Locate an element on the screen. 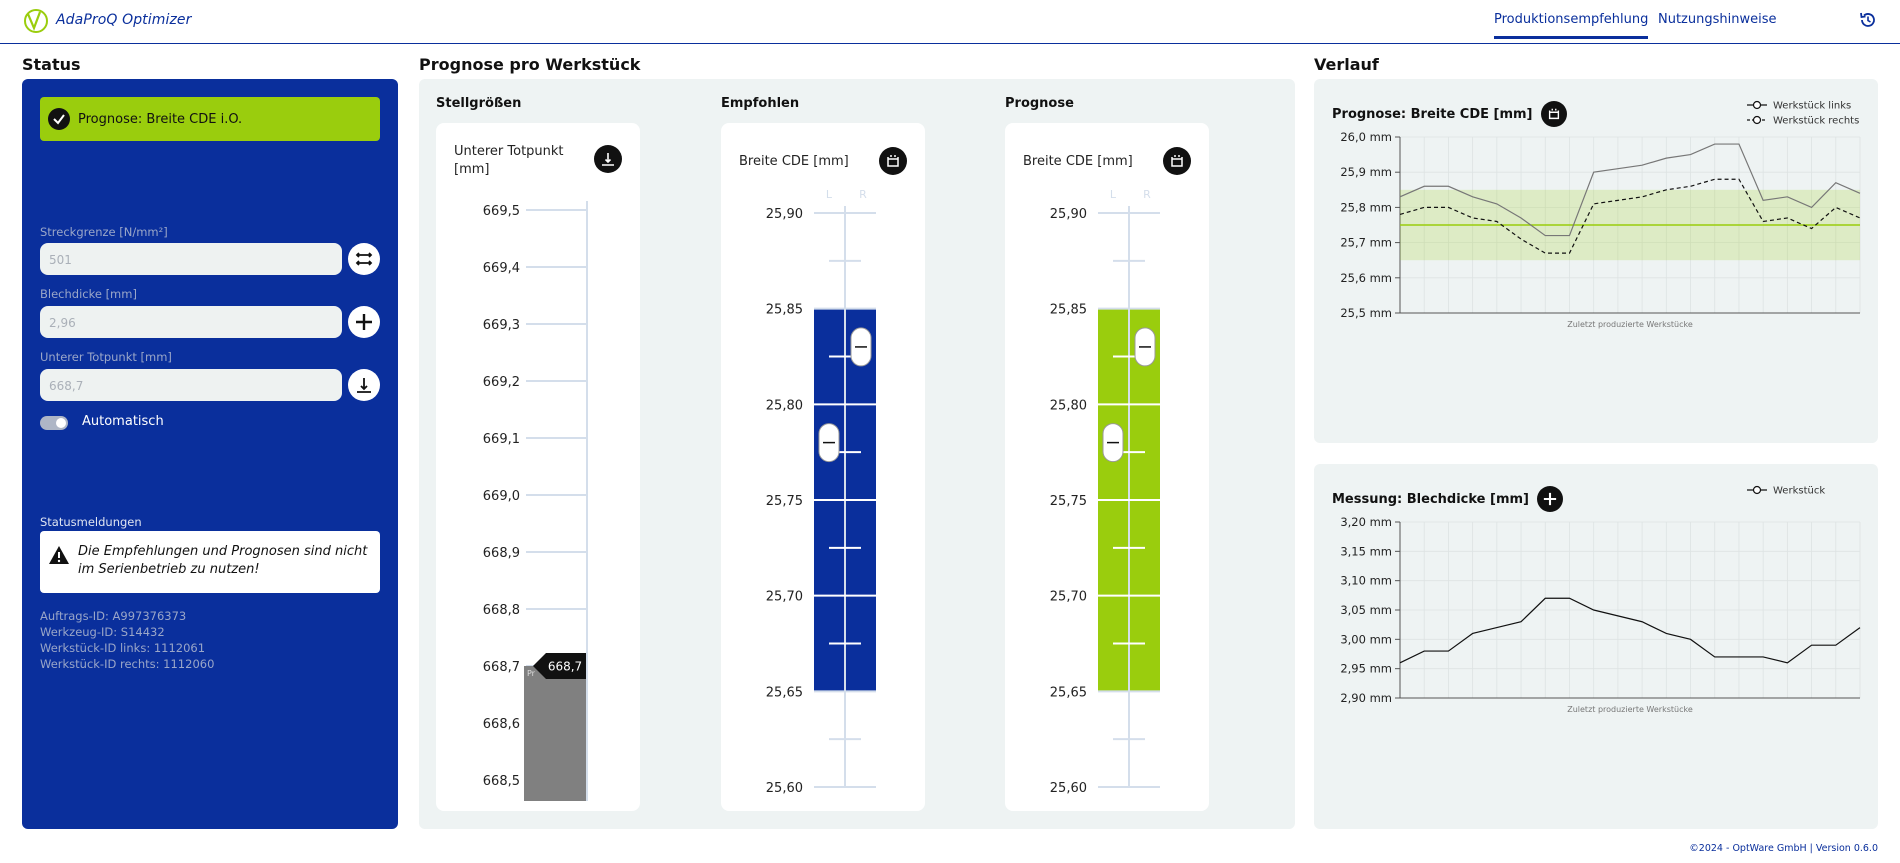  gauge-tick-label: 25,90 is located at coordinates (1068, 214).